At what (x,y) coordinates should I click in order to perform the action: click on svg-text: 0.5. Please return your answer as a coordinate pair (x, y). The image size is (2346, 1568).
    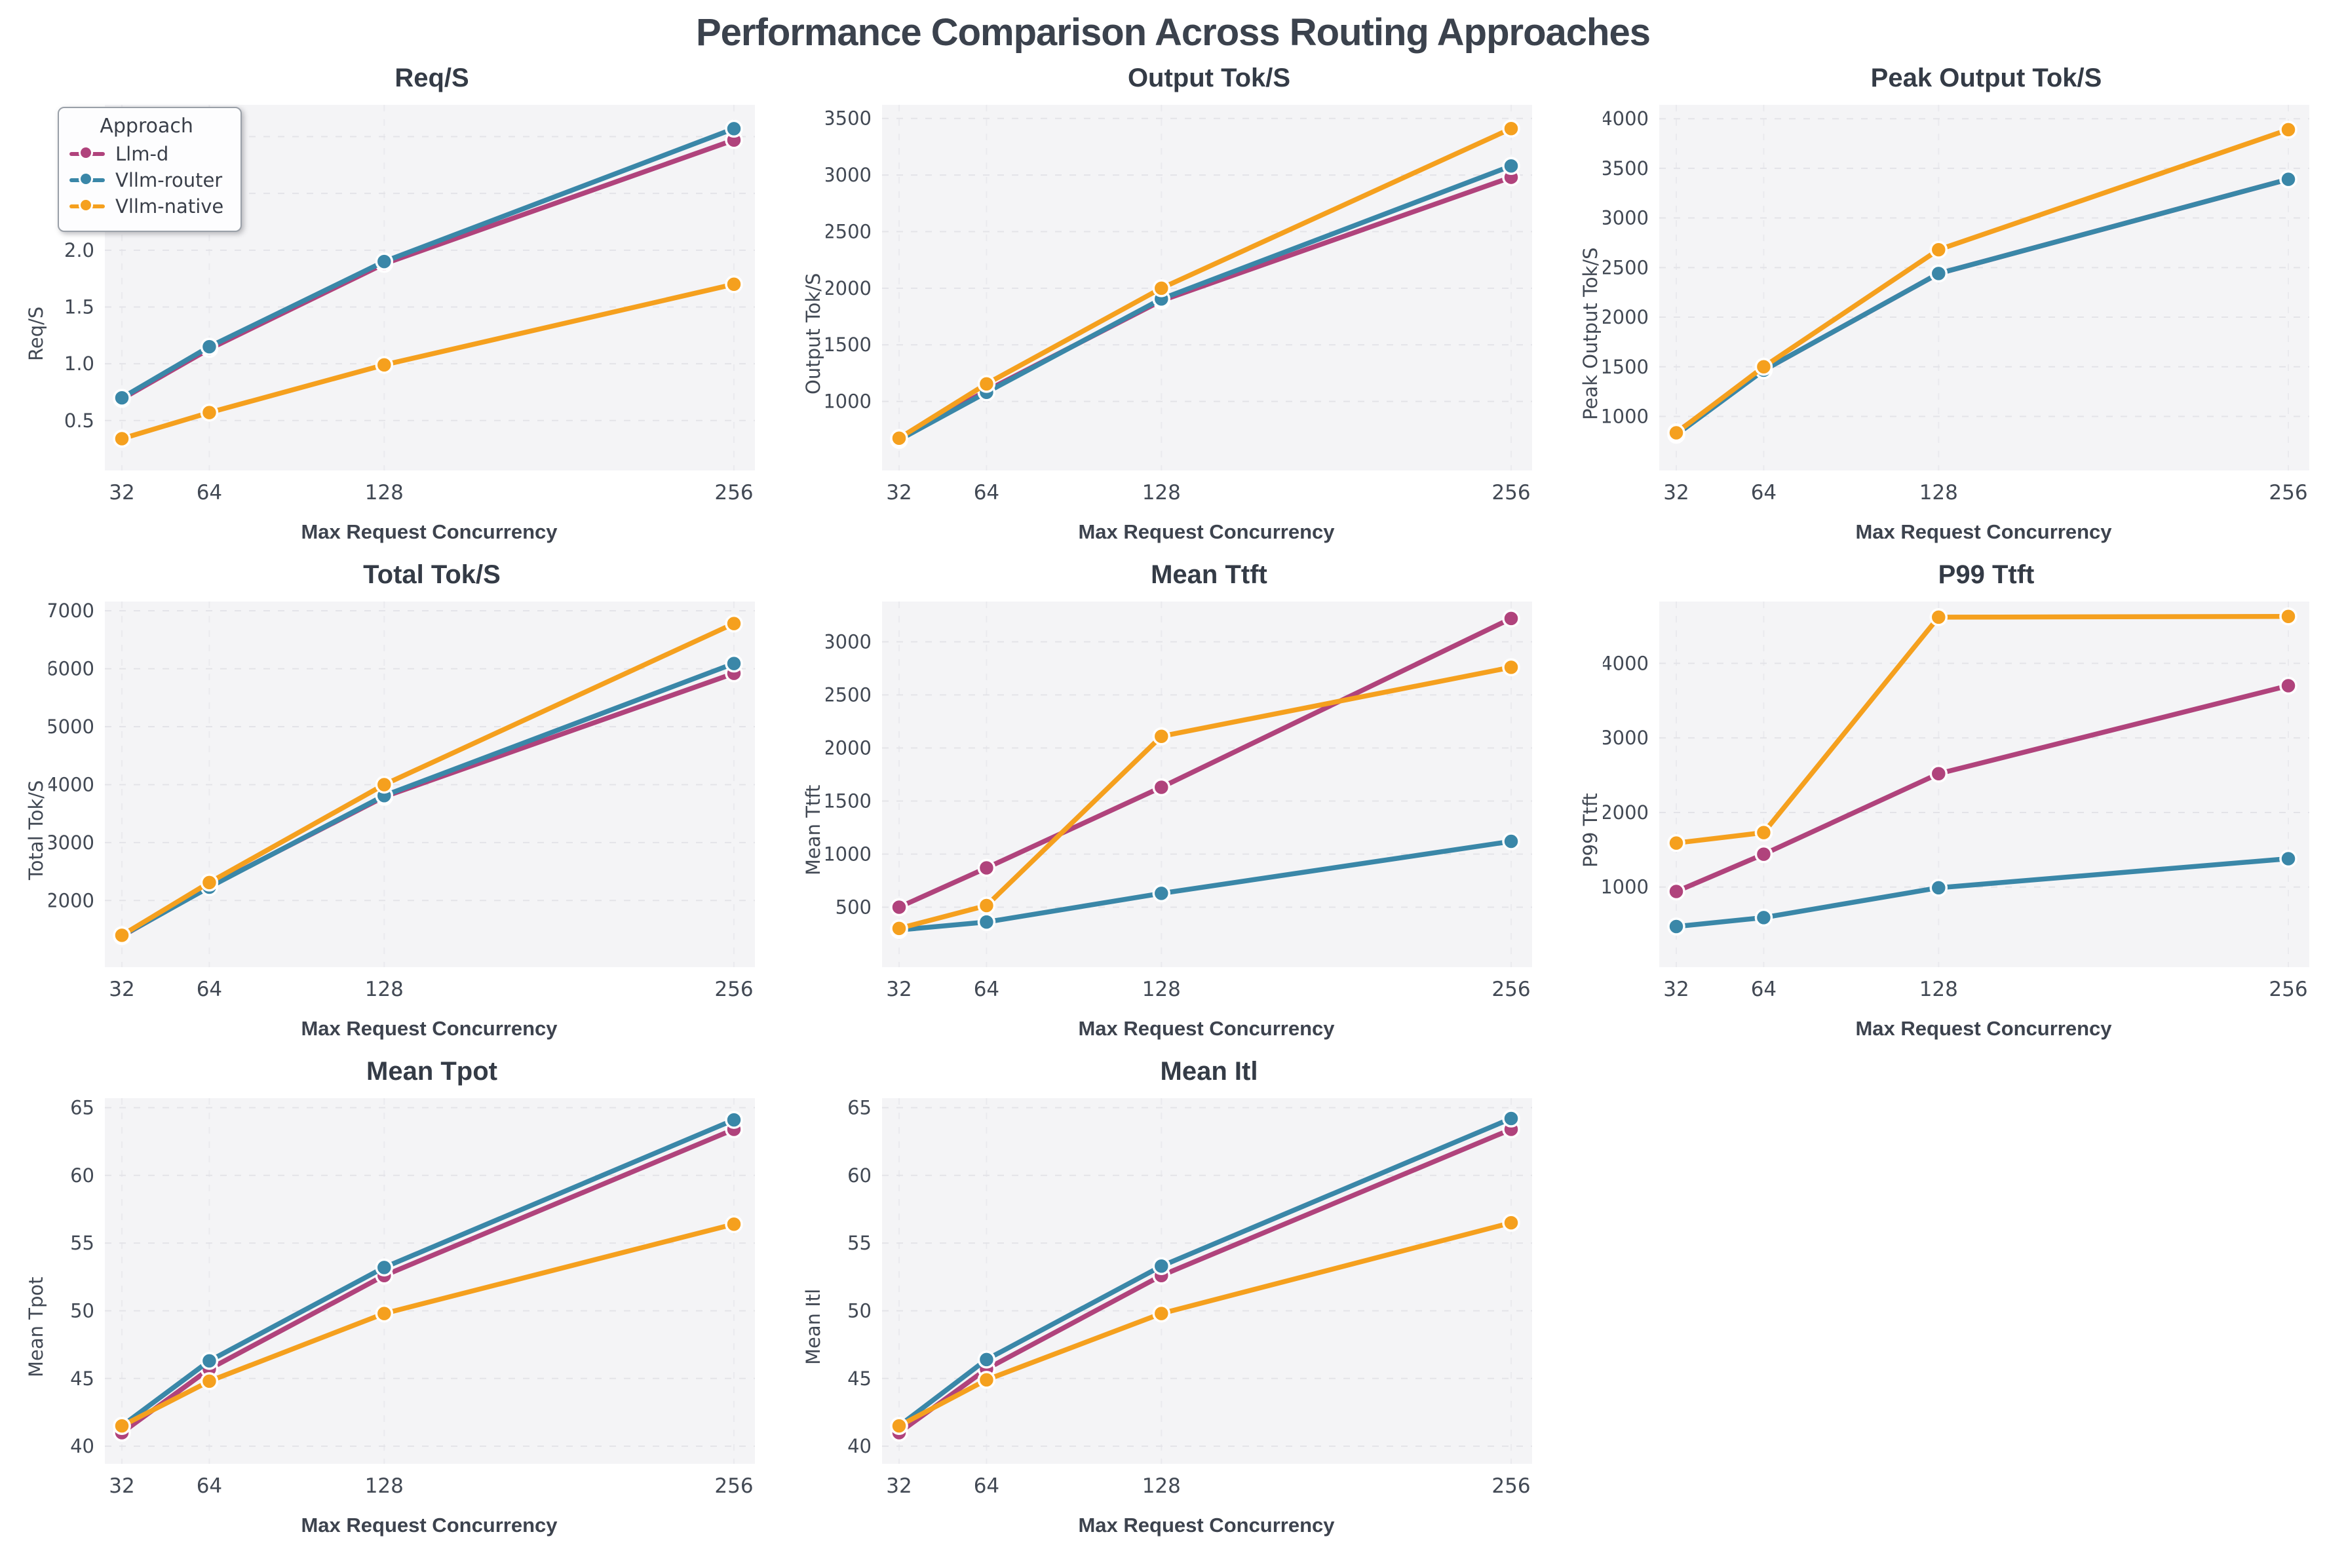
    Looking at the image, I should click on (79, 421).